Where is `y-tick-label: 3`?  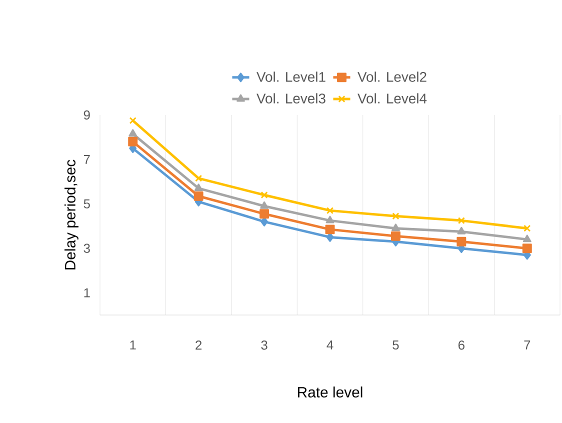
y-tick-label: 3 is located at coordinates (87, 248).